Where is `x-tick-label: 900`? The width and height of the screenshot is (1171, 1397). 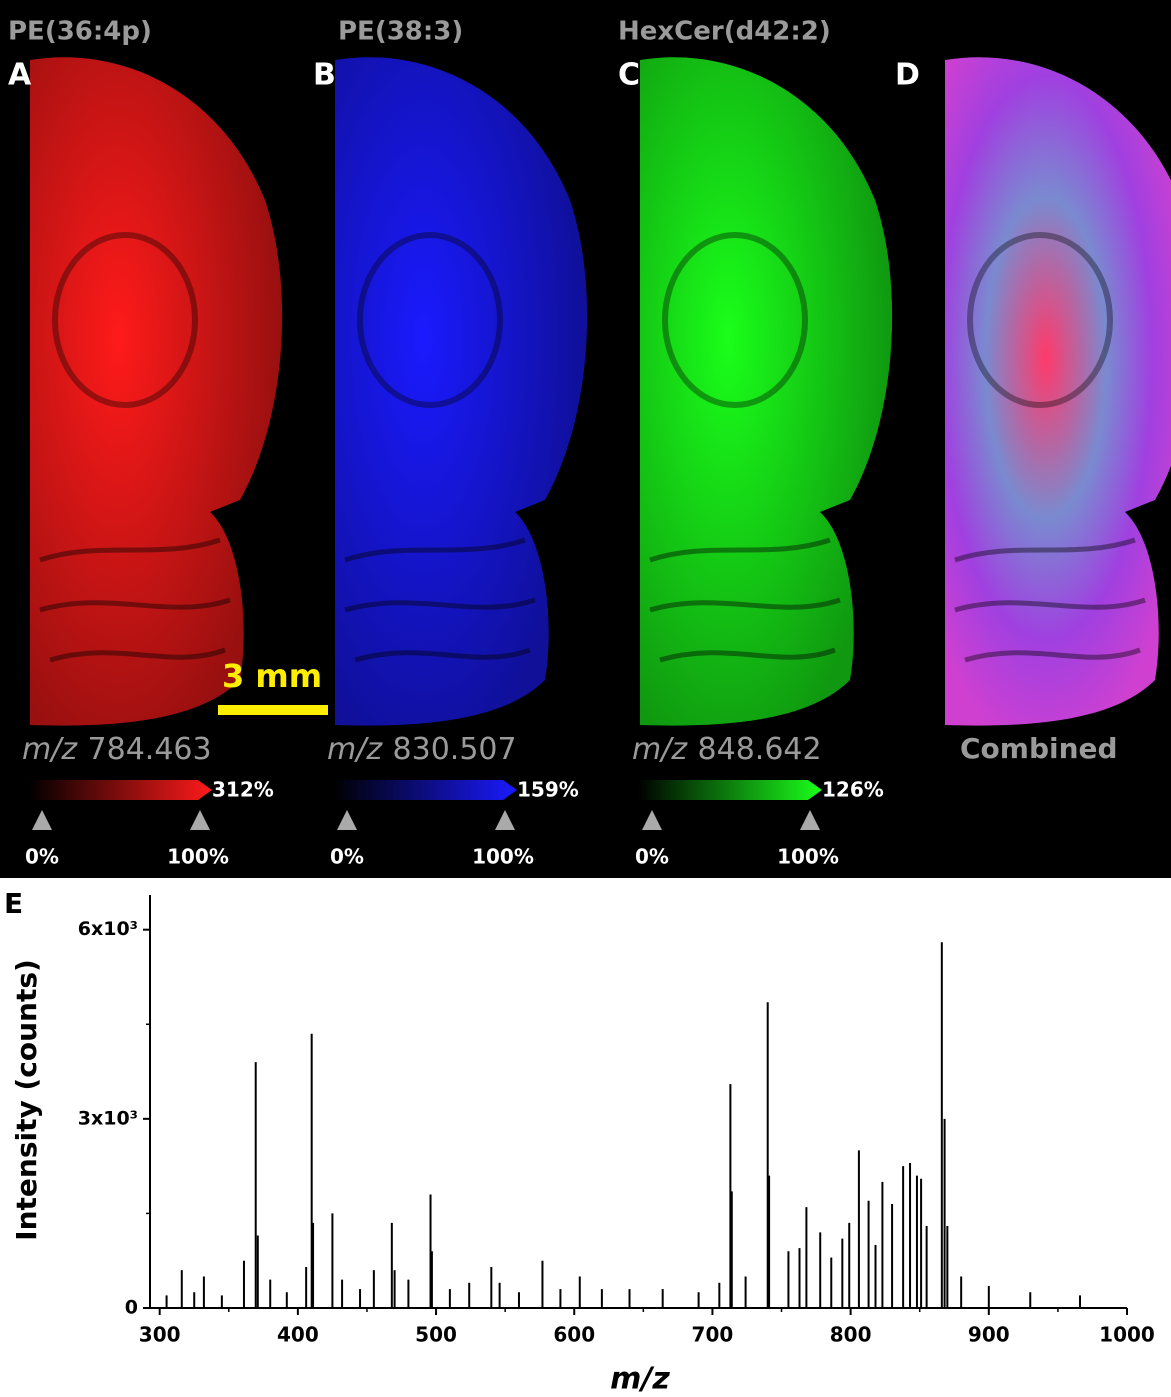
x-tick-label: 900 is located at coordinates (989, 1335).